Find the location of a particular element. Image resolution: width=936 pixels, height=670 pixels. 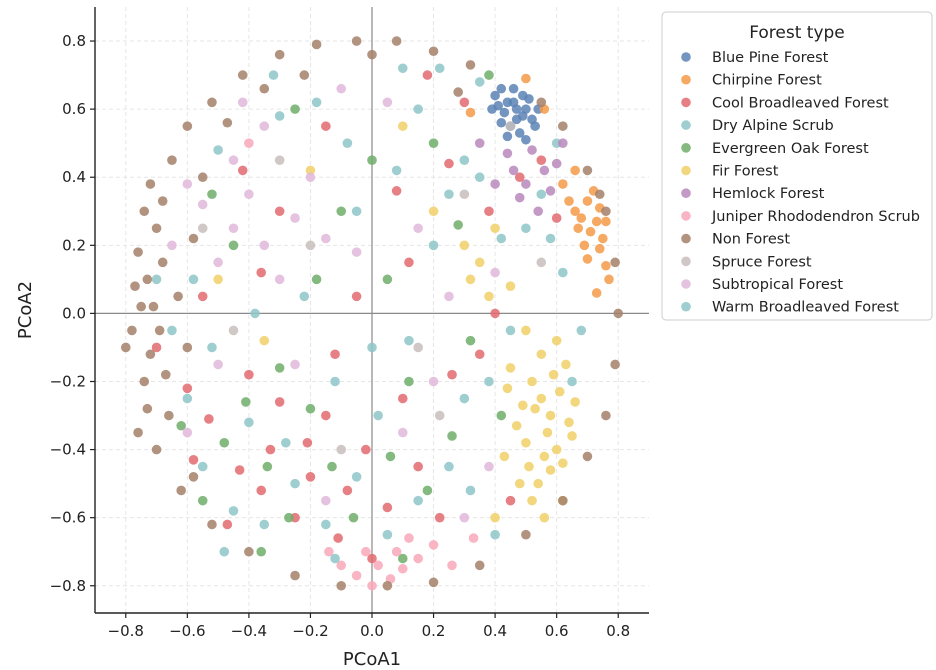

x-tick-label: 0.6 is located at coordinates (557, 631).